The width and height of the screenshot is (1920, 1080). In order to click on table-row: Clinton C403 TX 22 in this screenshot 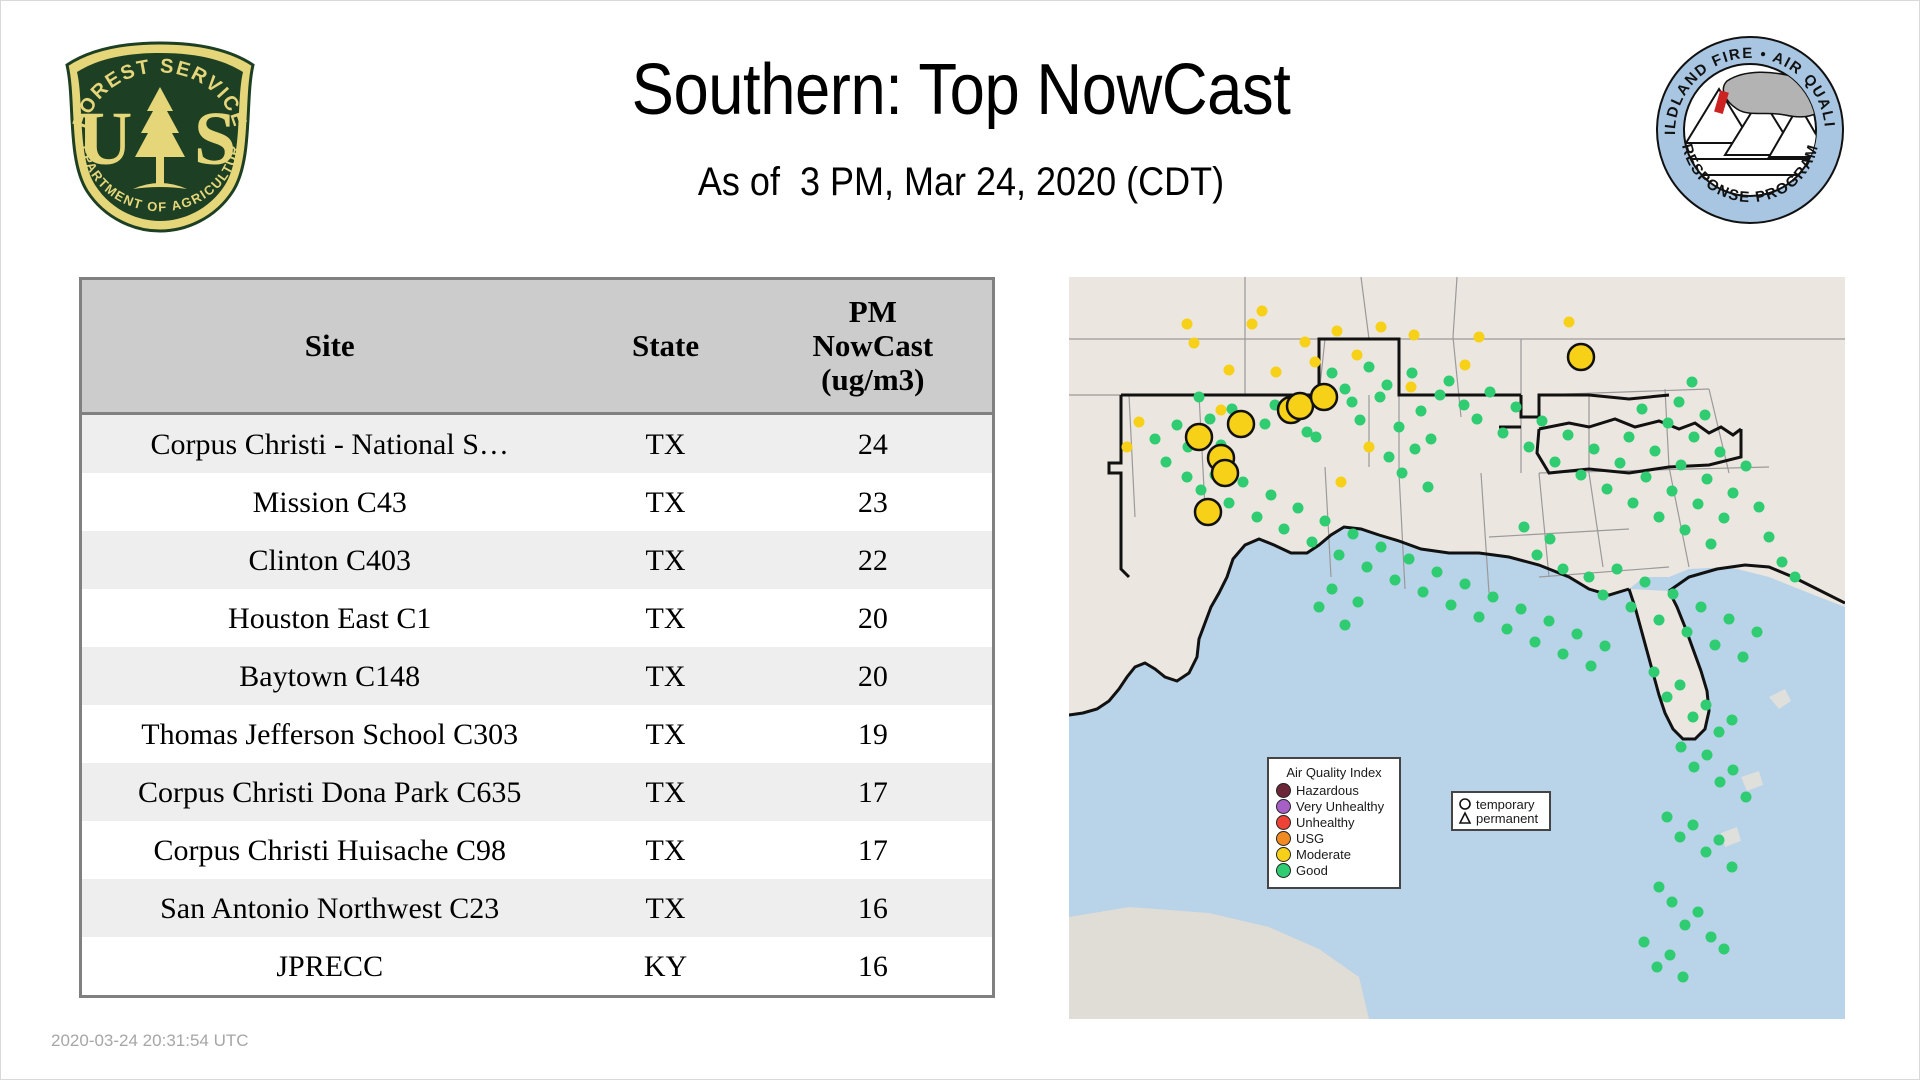, I will do `click(537, 560)`.